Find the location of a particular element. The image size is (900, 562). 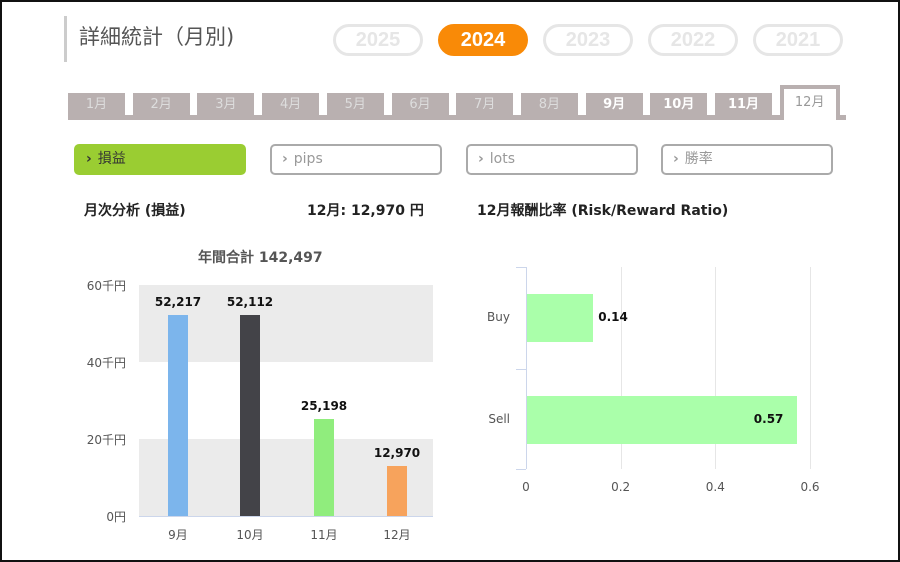

year-tab-2022: 2022 is located at coordinates (693, 40).